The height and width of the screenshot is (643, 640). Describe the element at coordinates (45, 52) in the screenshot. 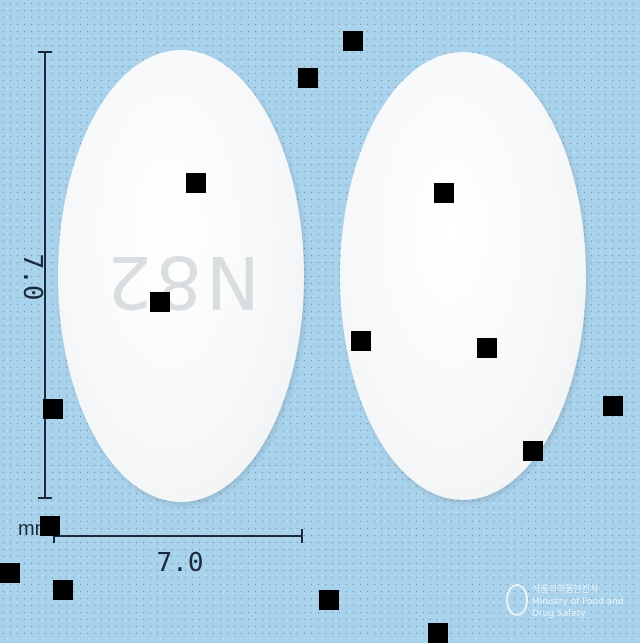

I see `vertical-scale-tick-top` at that location.